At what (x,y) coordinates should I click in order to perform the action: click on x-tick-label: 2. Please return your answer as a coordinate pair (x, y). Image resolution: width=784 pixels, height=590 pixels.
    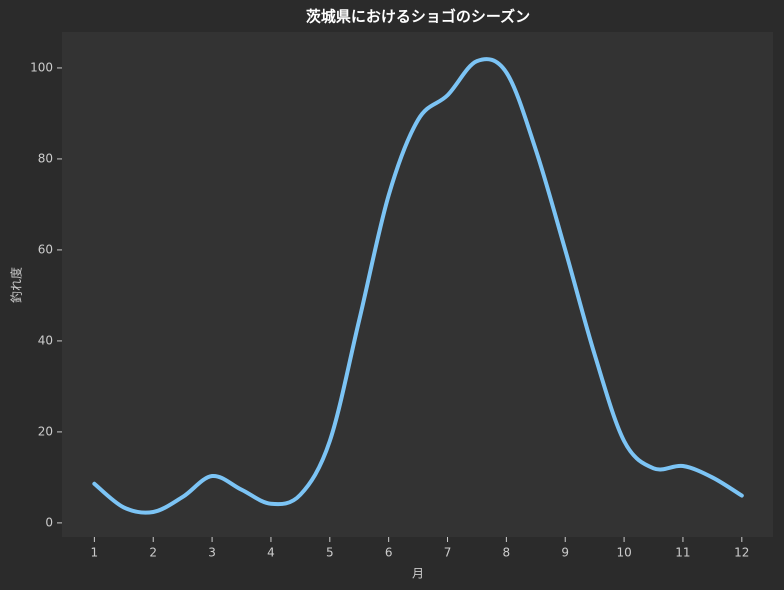
    Looking at the image, I should click on (153, 553).